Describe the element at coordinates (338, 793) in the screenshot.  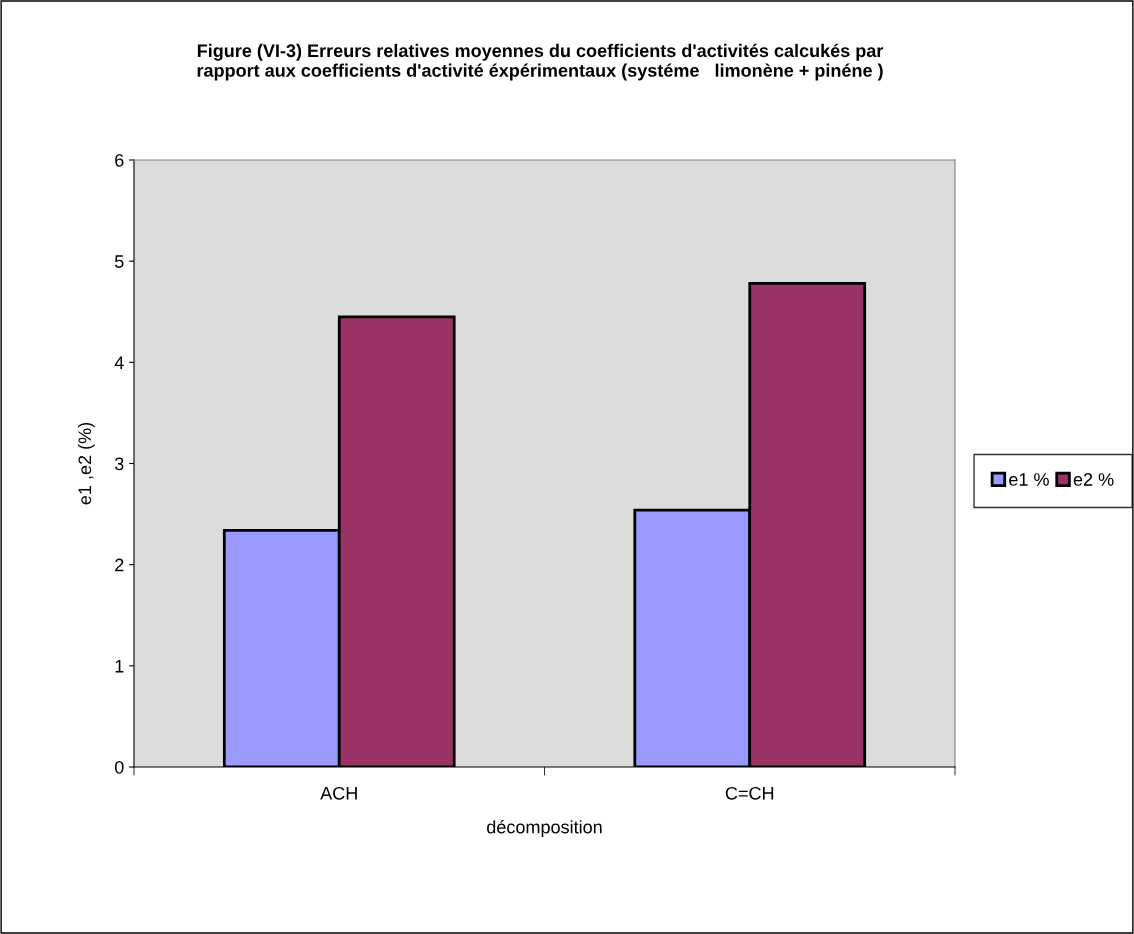
I see `x-tick-label: ACH` at that location.